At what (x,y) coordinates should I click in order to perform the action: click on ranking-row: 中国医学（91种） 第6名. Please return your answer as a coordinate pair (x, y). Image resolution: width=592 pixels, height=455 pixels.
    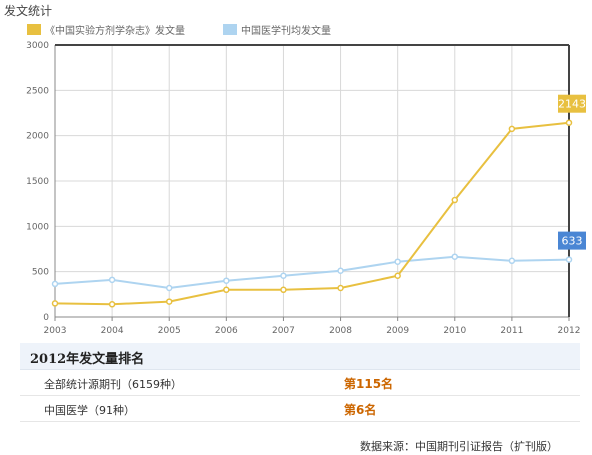
    Looking at the image, I should click on (300, 409).